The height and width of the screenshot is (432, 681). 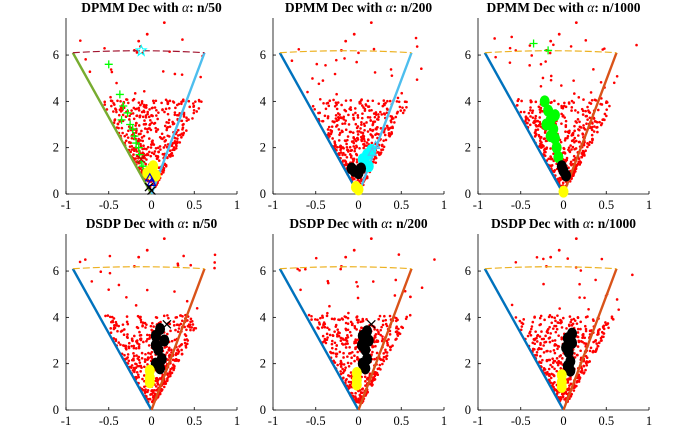 What do you see at coordinates (205, 7) in the screenshot?
I see `title-suffix: : n/50` at bounding box center [205, 7].